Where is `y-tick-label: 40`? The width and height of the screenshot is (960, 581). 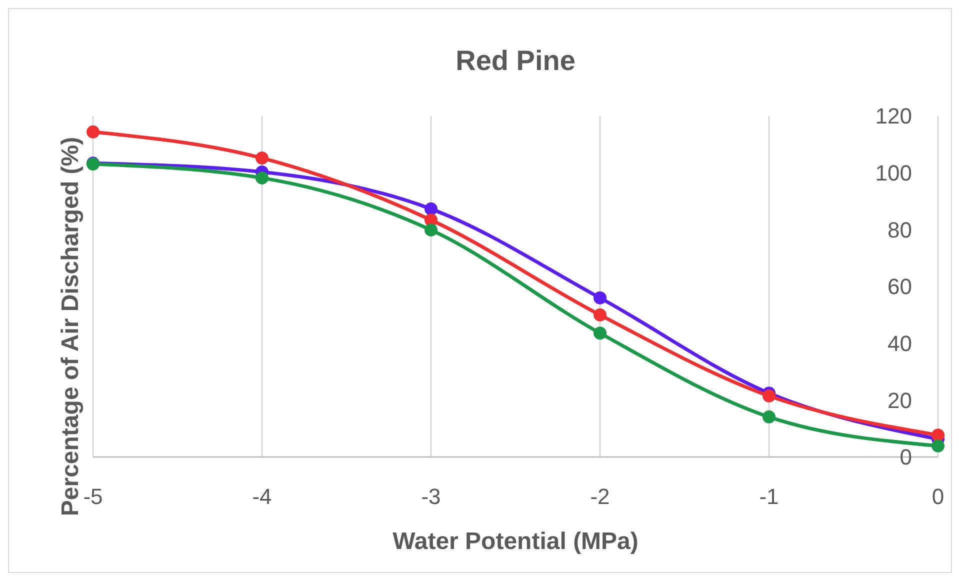
y-tick-label: 40 is located at coordinates (900, 343).